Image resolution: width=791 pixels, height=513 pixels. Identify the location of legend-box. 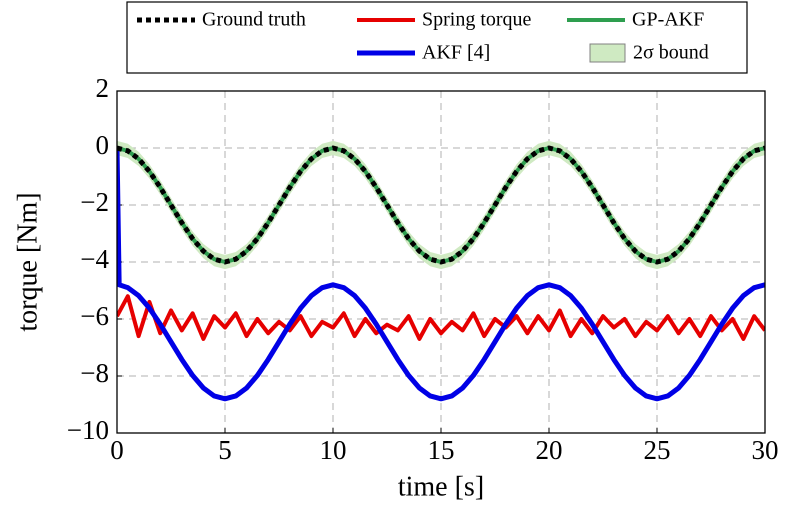
(437, 37).